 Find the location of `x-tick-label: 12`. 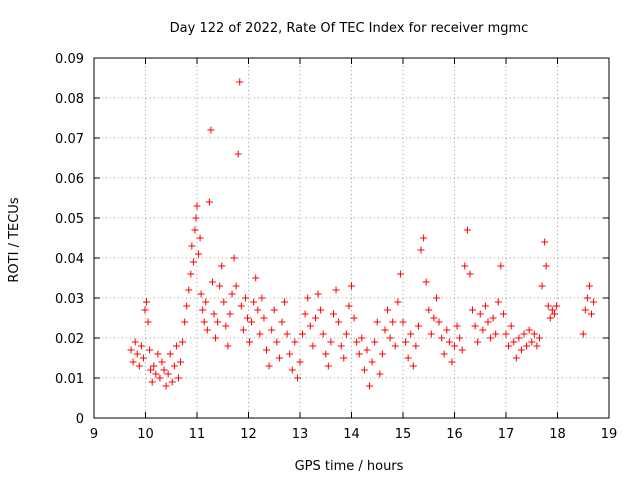

x-tick-label: 12 is located at coordinates (248, 434).